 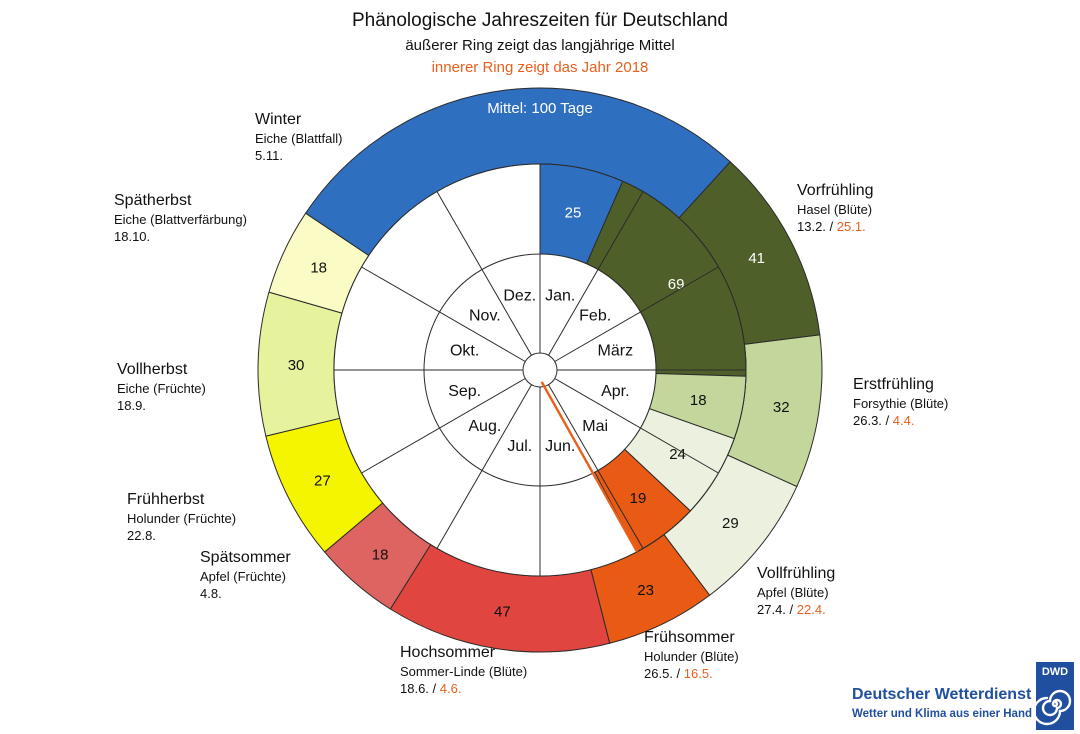 I want to click on month-label-7: Jul., so click(x=519, y=446).